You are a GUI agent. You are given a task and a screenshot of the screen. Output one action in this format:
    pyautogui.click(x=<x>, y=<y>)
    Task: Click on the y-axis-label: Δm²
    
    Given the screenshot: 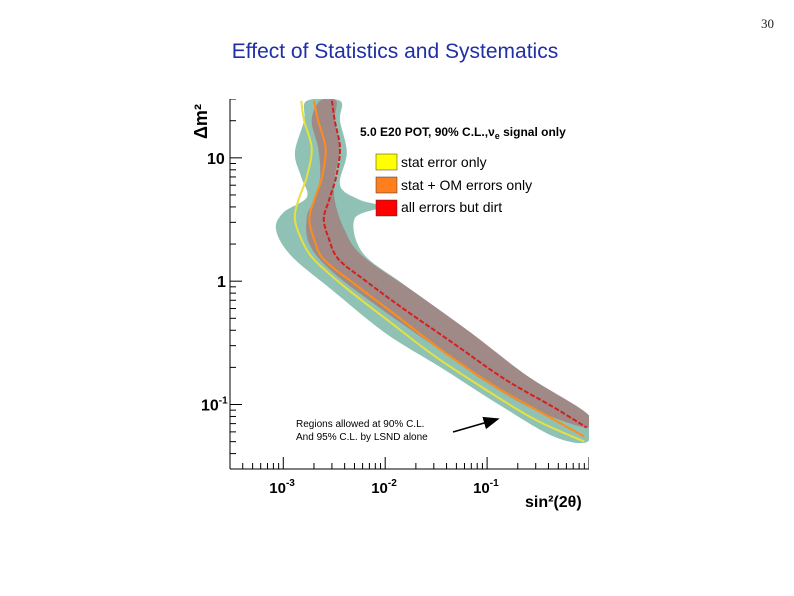 What is the action you would take?
    pyautogui.click(x=201, y=121)
    